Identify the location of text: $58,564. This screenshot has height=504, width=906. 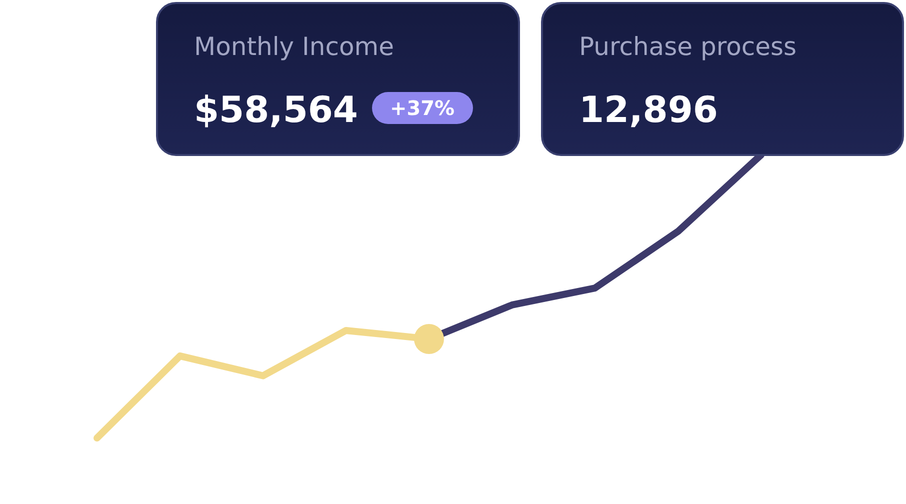
(276, 110).